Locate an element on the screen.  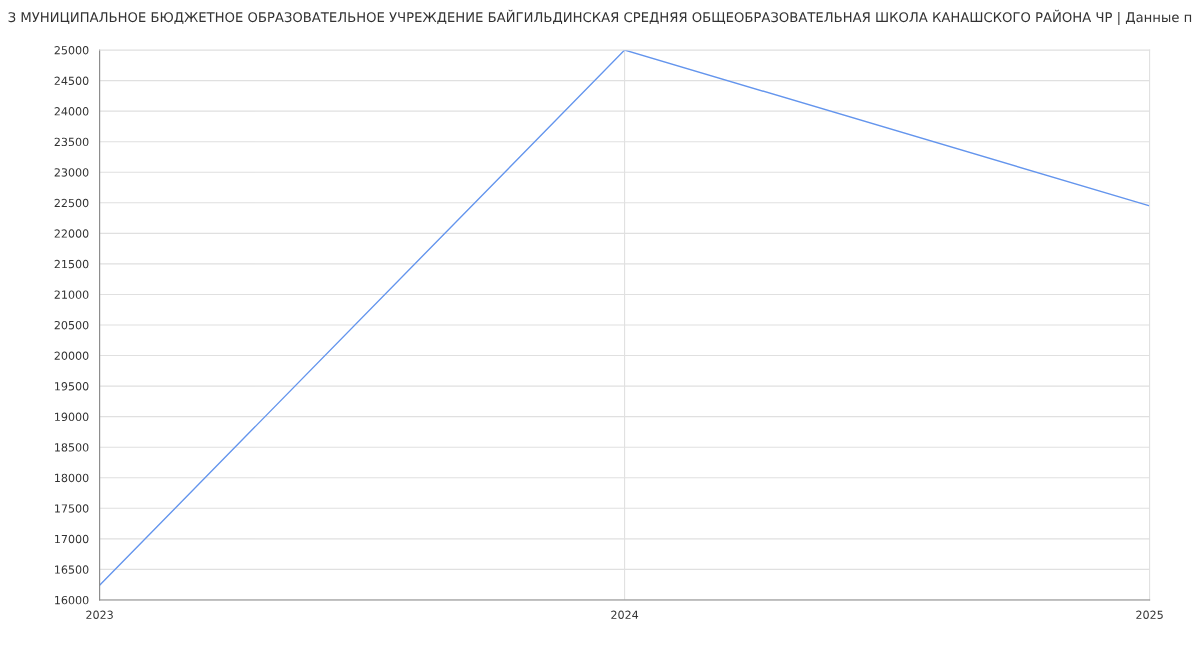
y-tick-label: 18000 is located at coordinates (72, 478).